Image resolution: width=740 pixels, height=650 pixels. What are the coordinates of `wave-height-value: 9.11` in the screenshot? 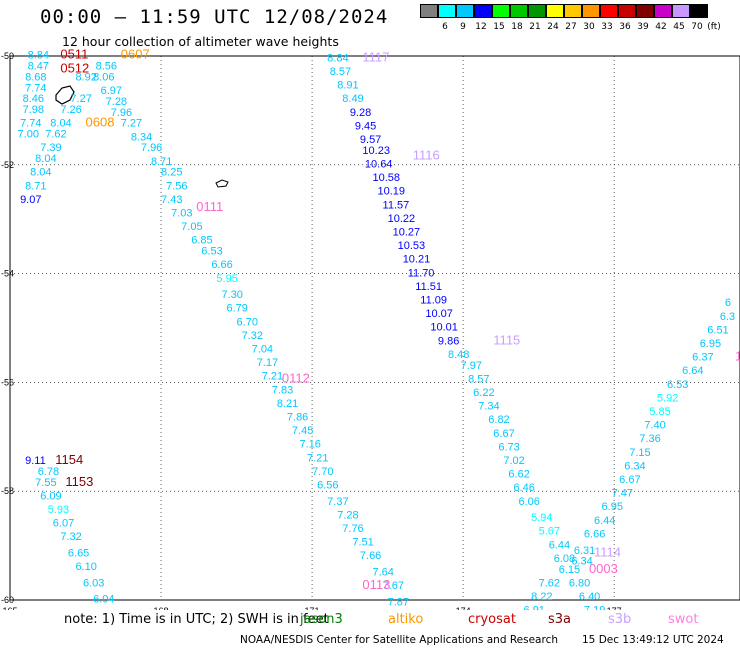 It's located at (35, 461).